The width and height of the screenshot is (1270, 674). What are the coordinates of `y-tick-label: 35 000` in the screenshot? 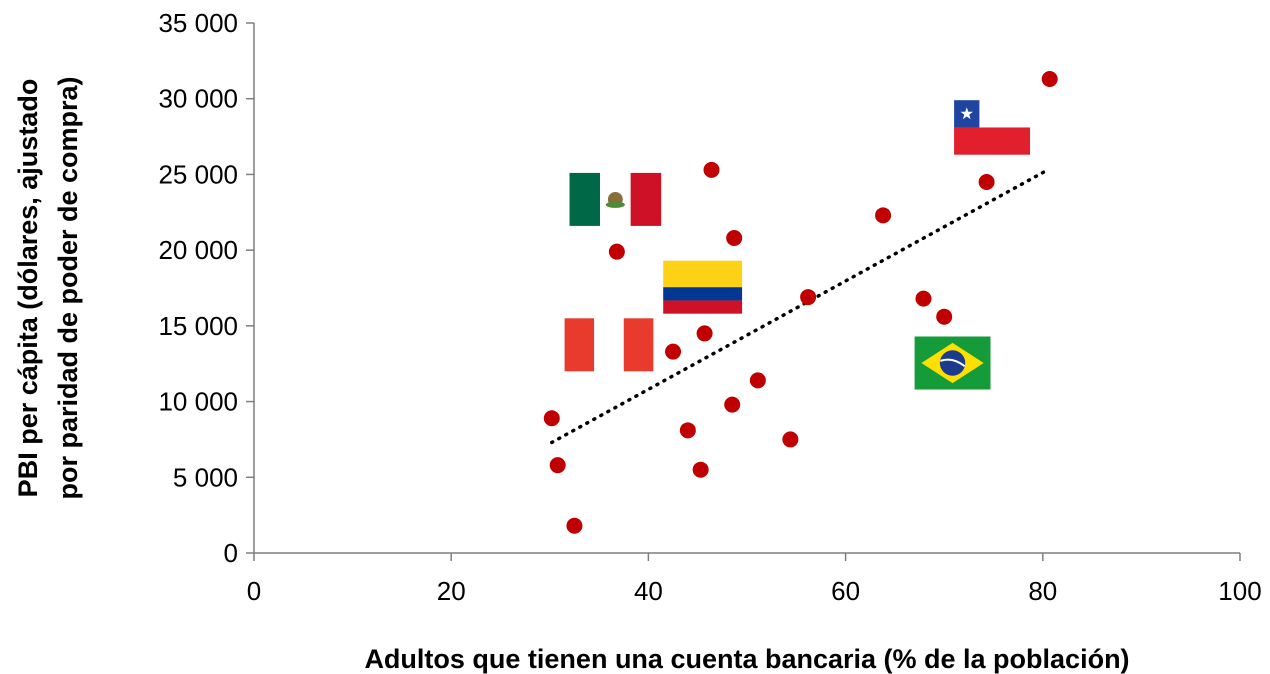 It's located at (198, 23).